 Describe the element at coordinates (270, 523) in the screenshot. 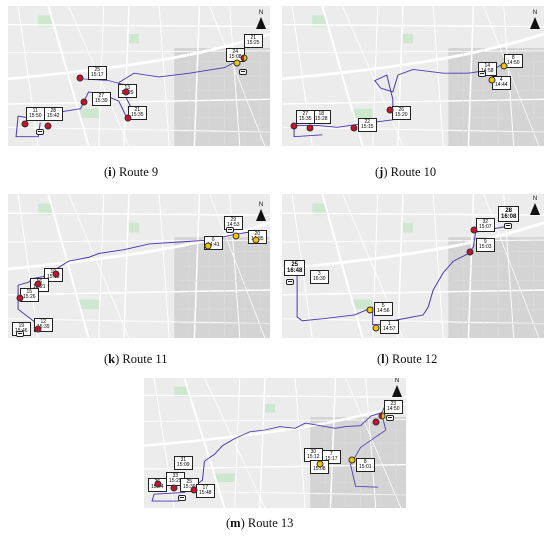

I see `caption-text: Route 13` at that location.